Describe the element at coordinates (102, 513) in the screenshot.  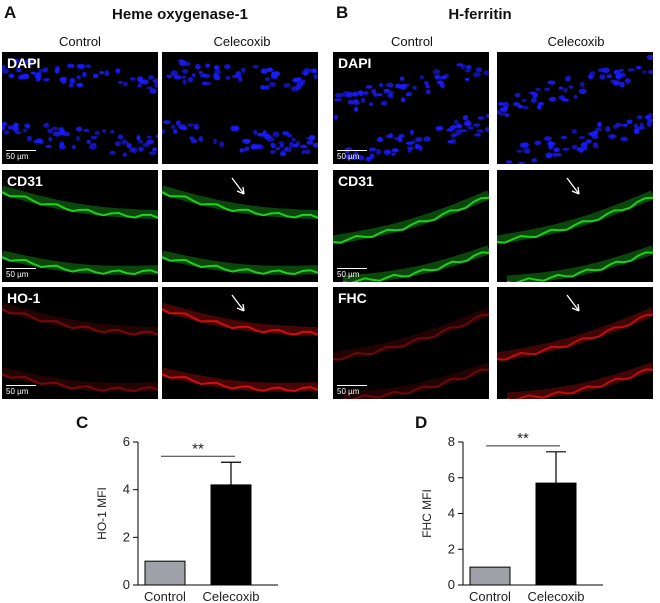
I see `y-axis-label: HO-1 MFI` at that location.